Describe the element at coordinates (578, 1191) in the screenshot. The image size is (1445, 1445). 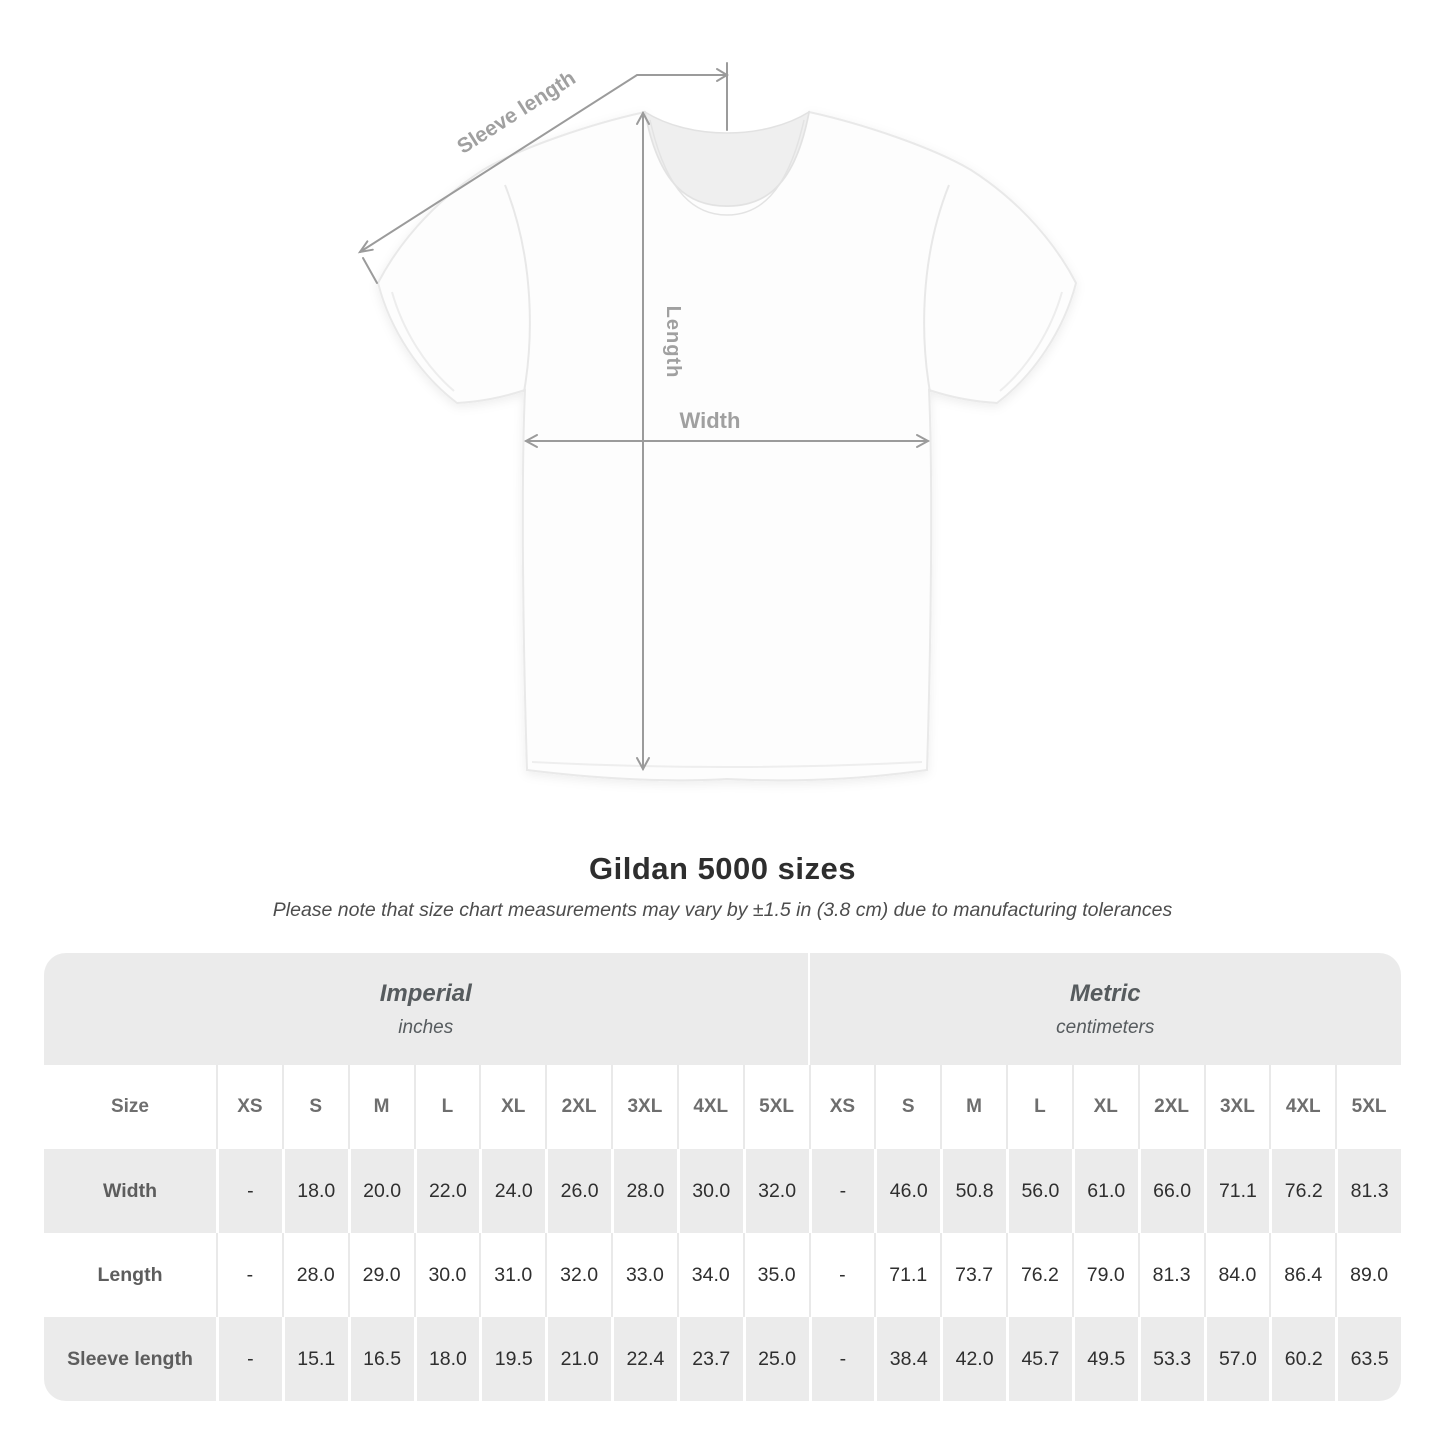
I see `table-cell: 26.0` at that location.